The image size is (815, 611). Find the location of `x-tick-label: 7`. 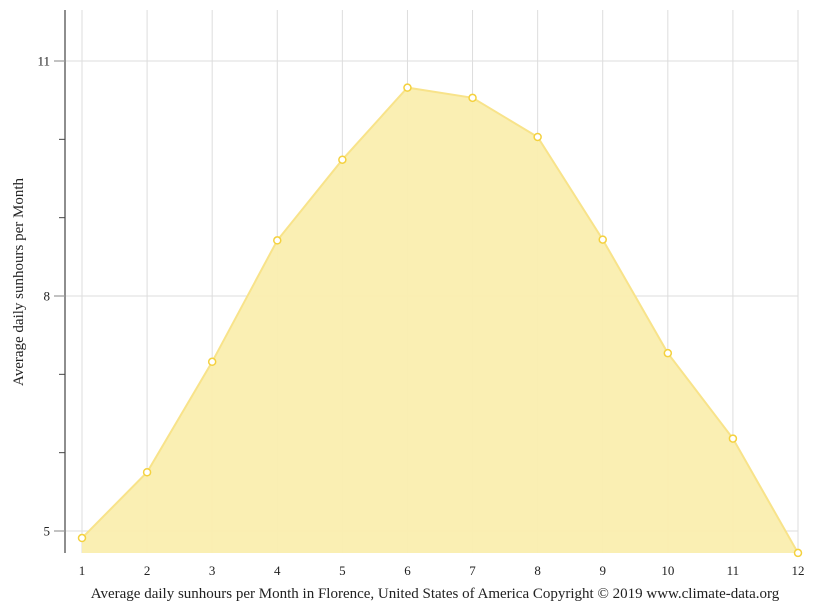

x-tick-label: 7 is located at coordinates (472, 570).